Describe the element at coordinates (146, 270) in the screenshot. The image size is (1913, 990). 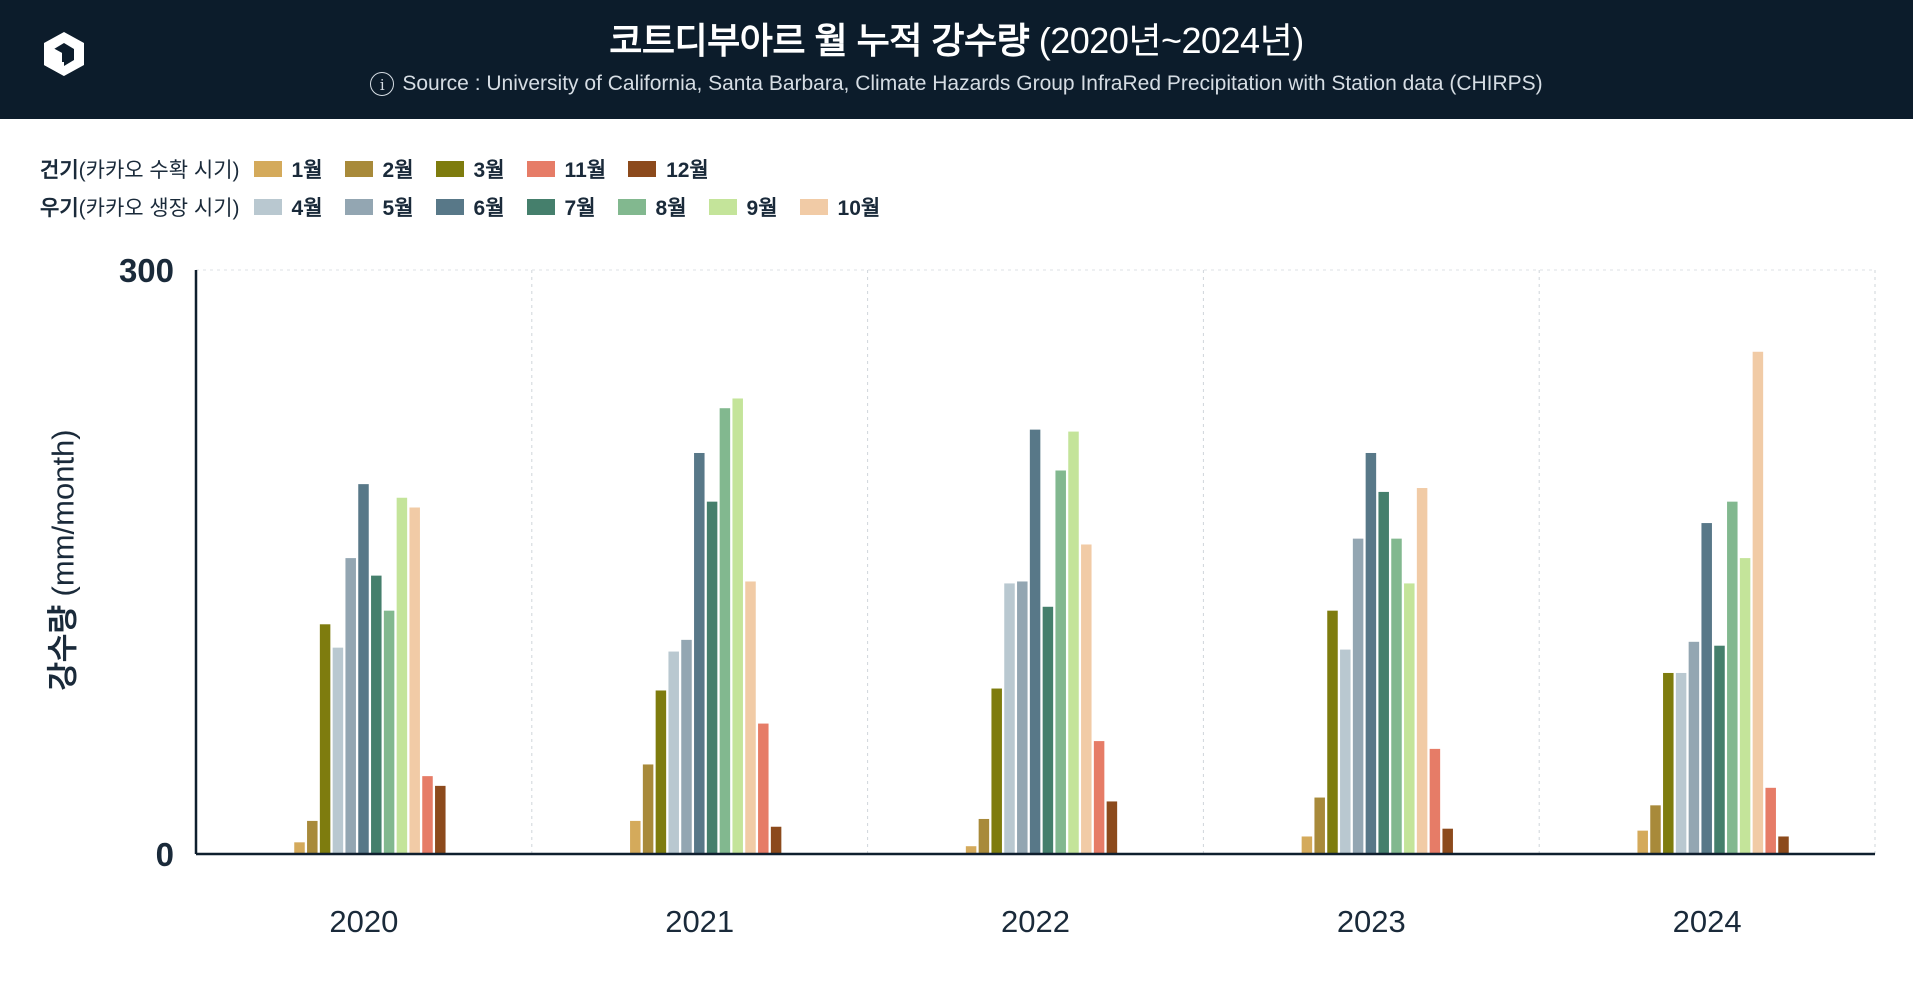
I see `y-tick-label: 300` at that location.